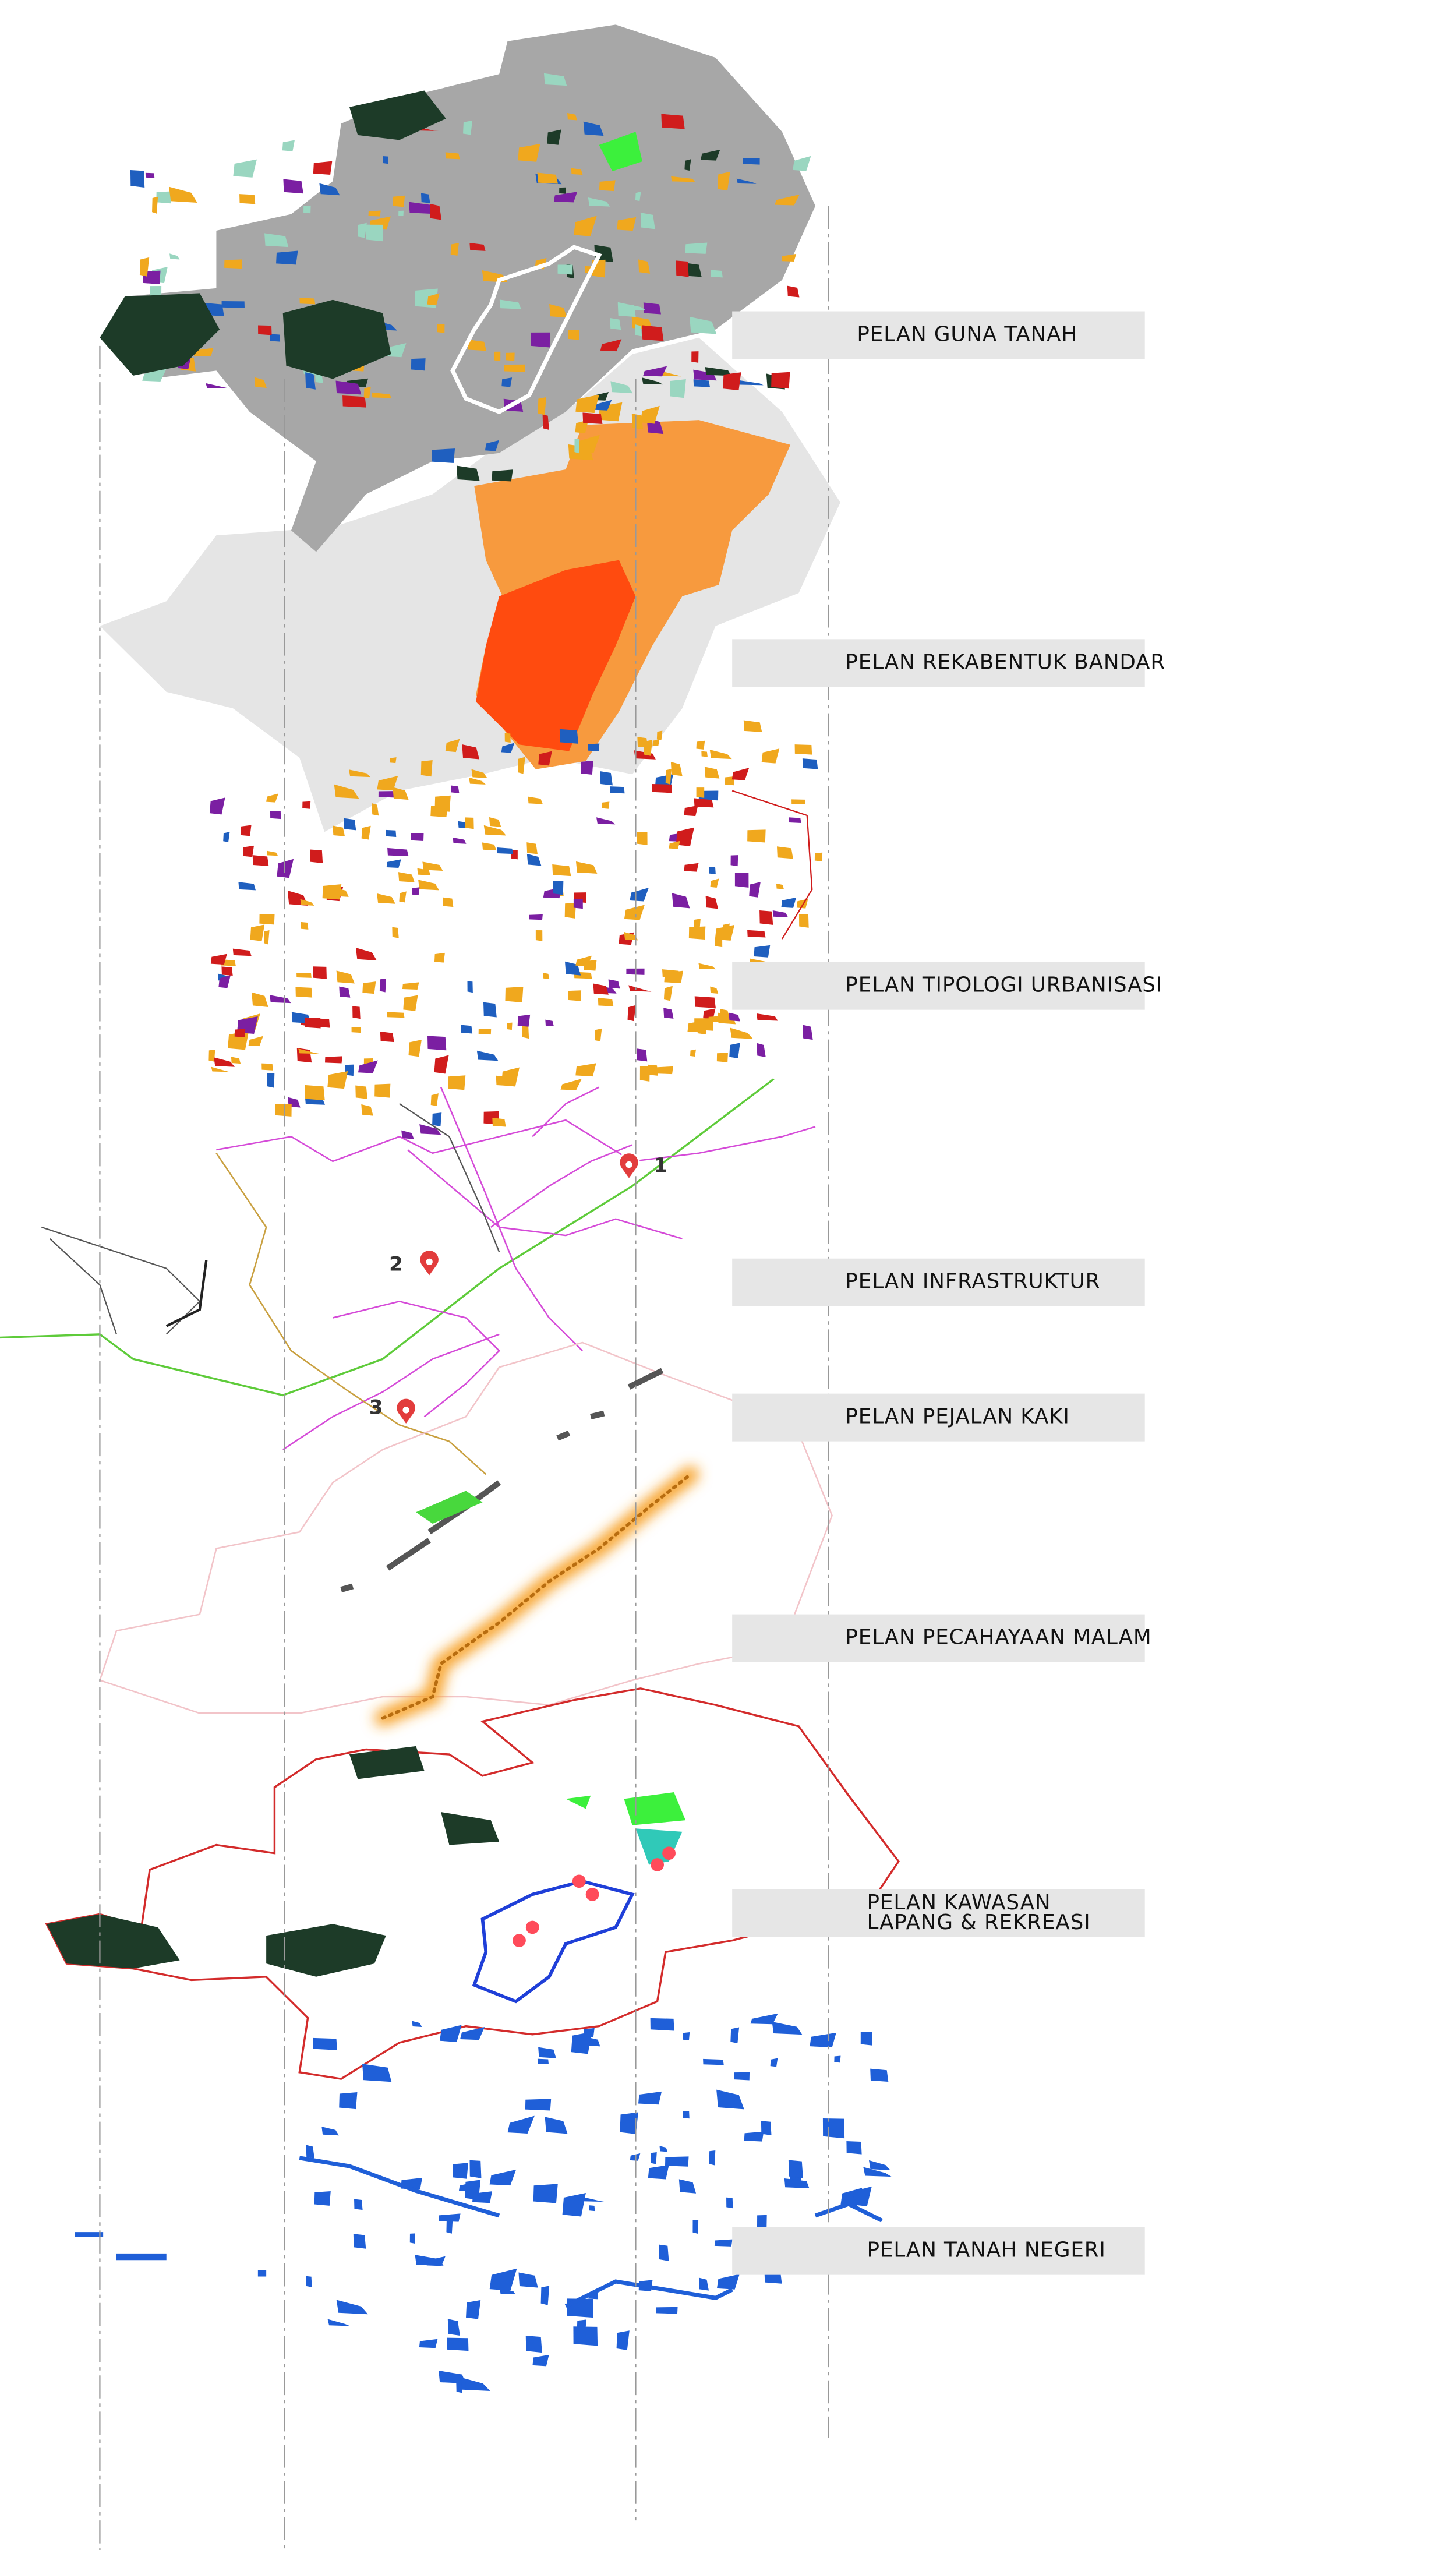 This screenshot has width=1456, height=2550. Describe the element at coordinates (597, 1415) in the screenshot. I see `walkway` at that location.